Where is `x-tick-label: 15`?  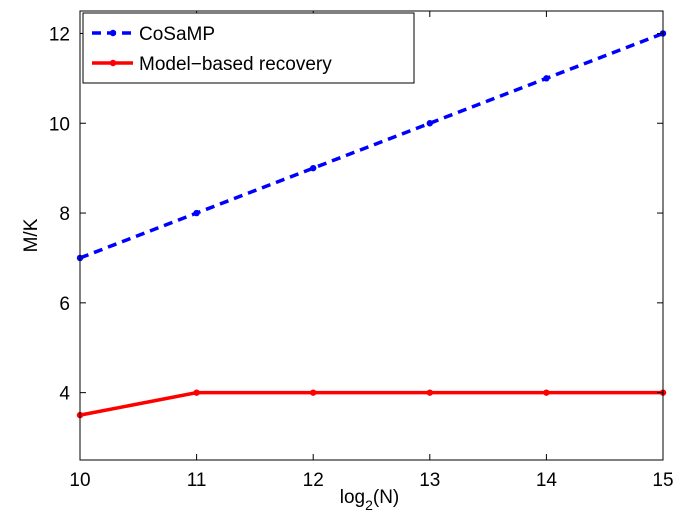
x-tick-label: 15 is located at coordinates (662, 480).